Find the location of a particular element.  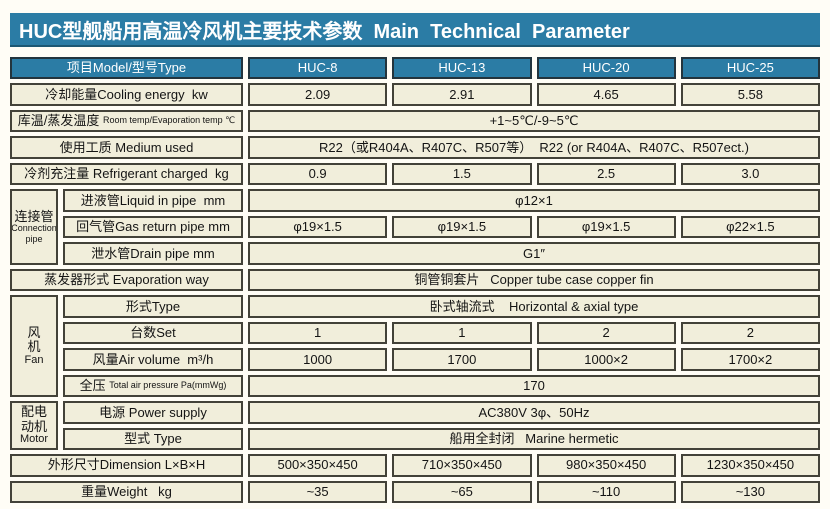

value-cell-cooling-huc25: 5.58 is located at coordinates (750, 94).